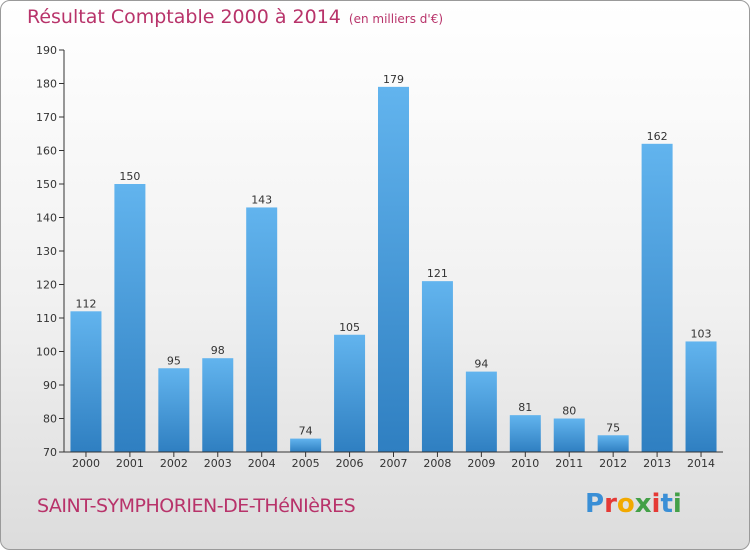 The height and width of the screenshot is (550, 750). I want to click on bar-2008, so click(437, 366).